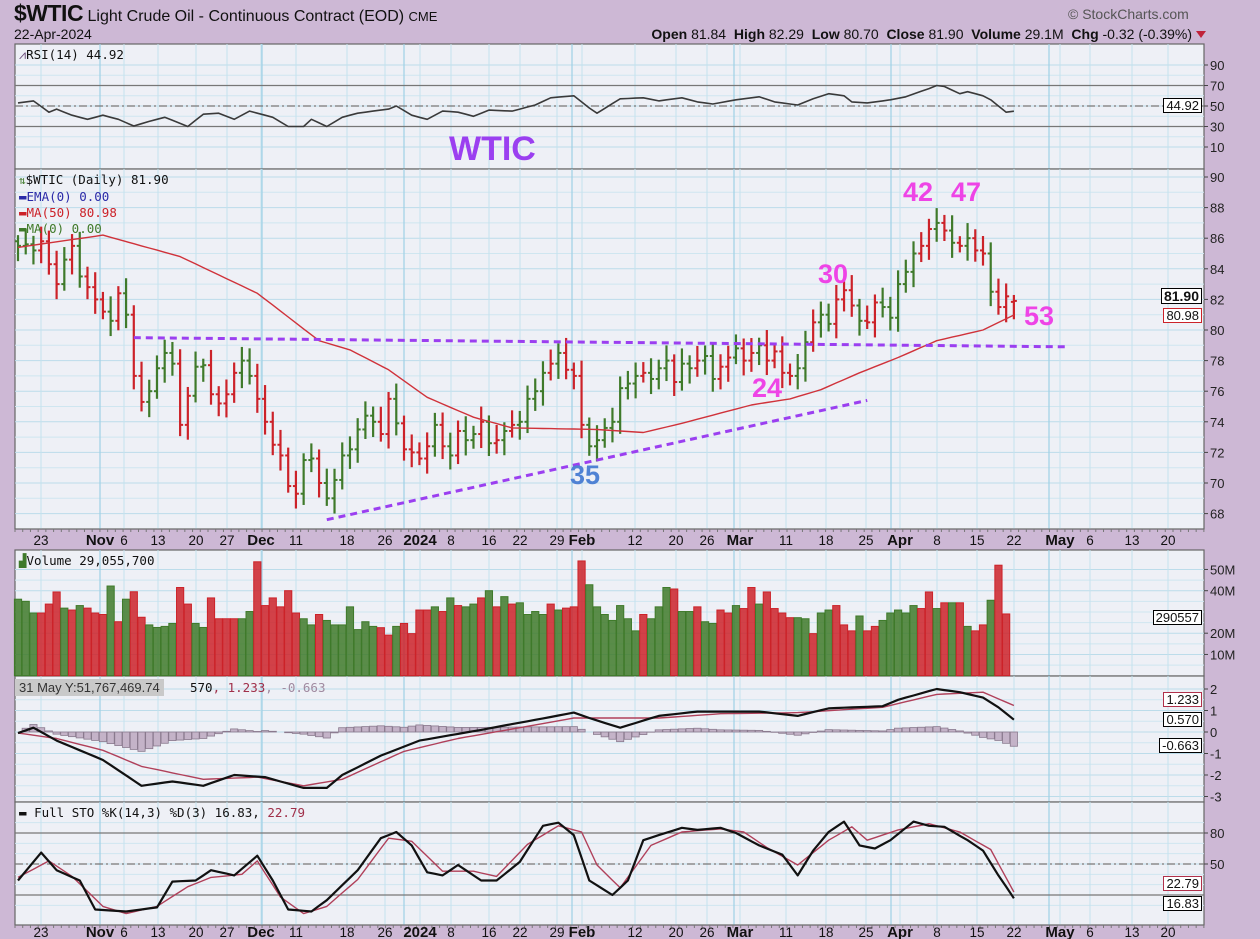 The height and width of the screenshot is (939, 1260). Describe the element at coordinates (162, 812) in the screenshot. I see `sto-legend: ▬ Full STO %K(14,3) %D(3) 16.83, 22.79` at that location.